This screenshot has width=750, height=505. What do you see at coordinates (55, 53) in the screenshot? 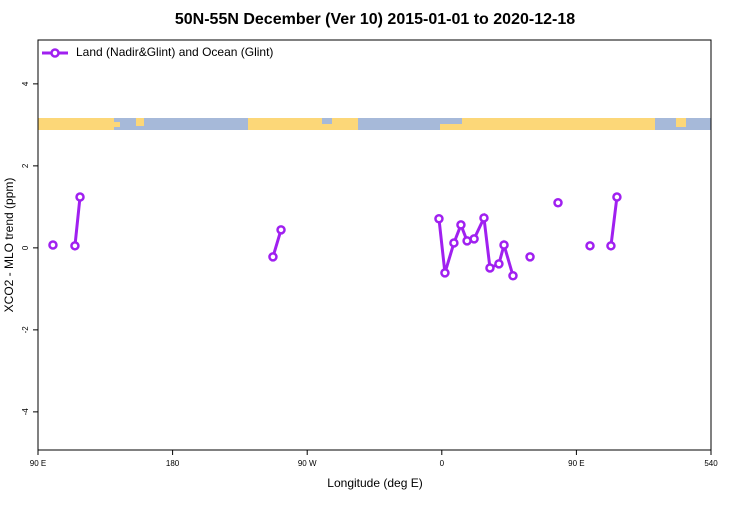
I see `legend-marker` at bounding box center [55, 53].